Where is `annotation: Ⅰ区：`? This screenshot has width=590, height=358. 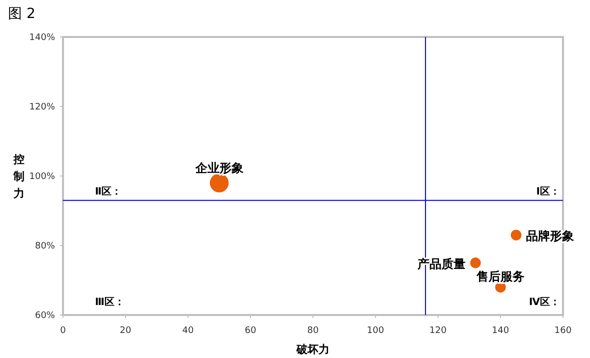
annotation: Ⅰ区： is located at coordinates (548, 191).